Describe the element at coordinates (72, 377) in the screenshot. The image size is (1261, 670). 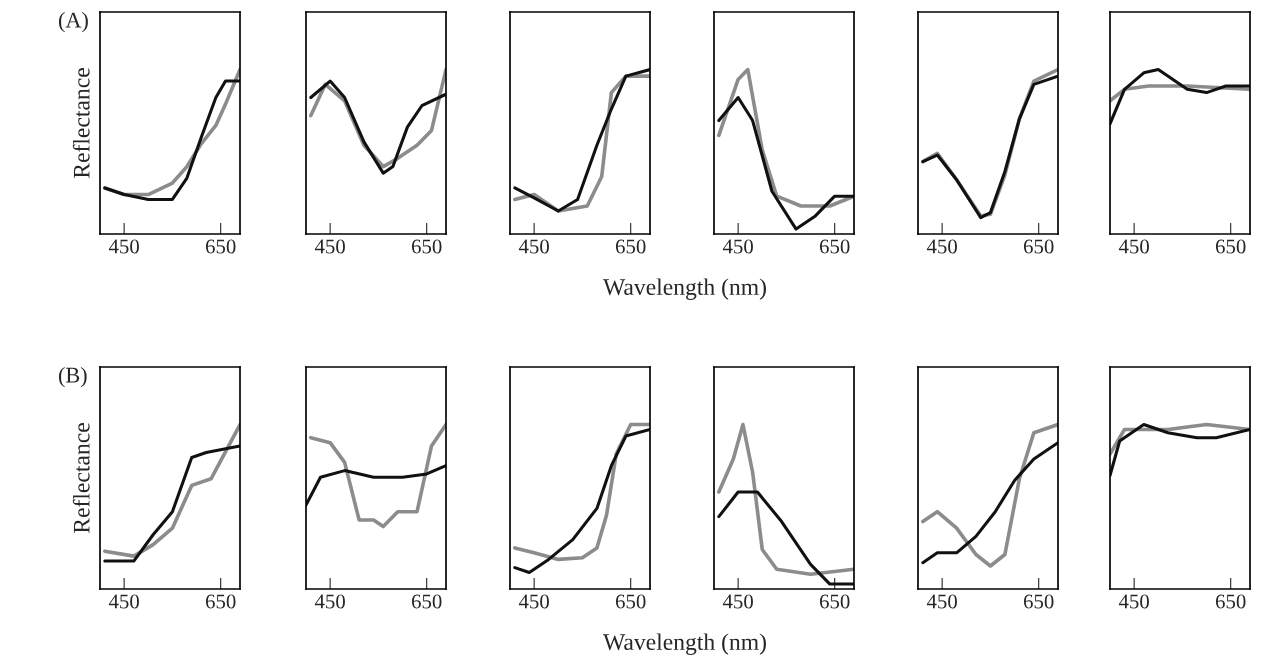
I see `chart-title: (B)` at that location.